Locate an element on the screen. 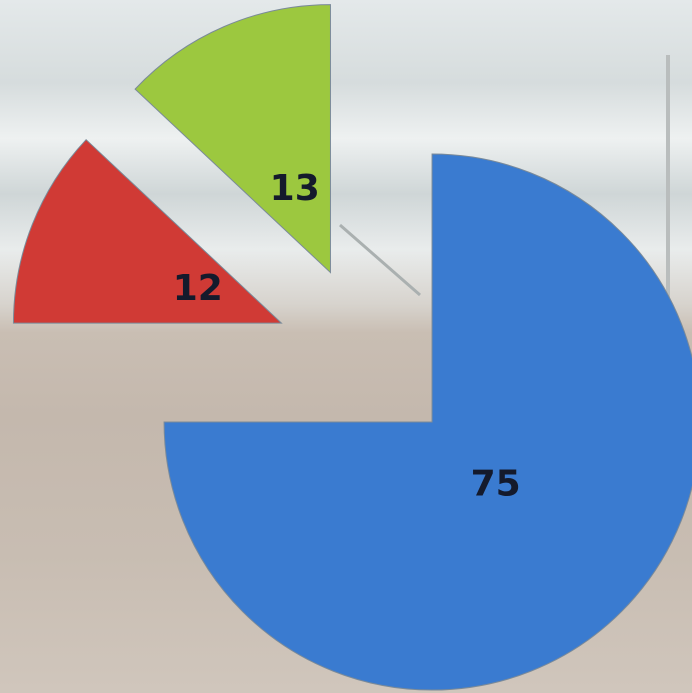  data-label: 13 is located at coordinates (295, 188).